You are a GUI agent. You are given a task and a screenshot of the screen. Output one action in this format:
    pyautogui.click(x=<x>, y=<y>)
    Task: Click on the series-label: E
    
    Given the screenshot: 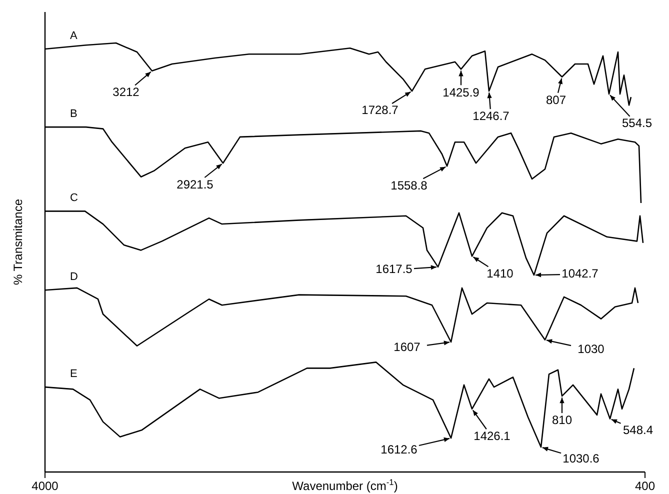 What is the action you would take?
    pyautogui.click(x=74, y=374)
    